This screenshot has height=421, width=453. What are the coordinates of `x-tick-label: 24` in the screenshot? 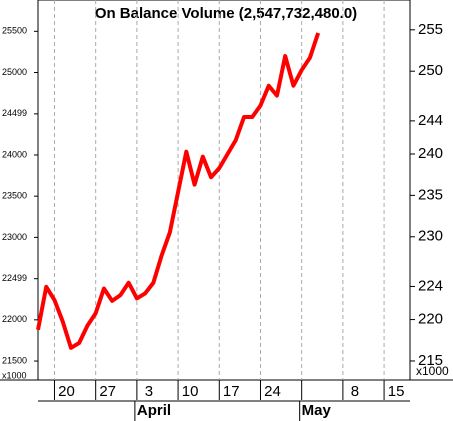 It's located at (272, 391).